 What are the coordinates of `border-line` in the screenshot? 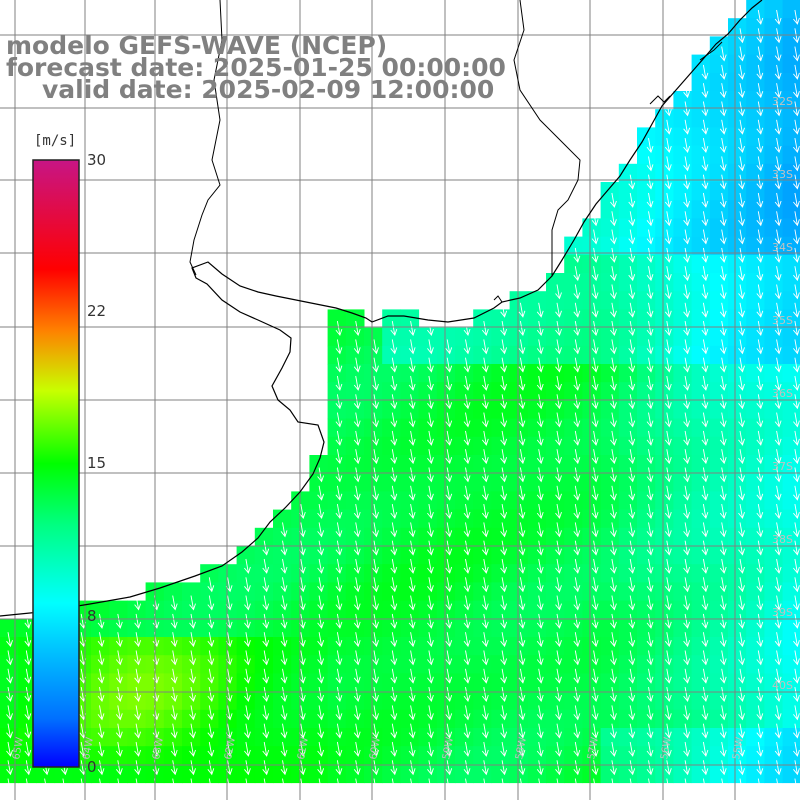 It's located at (498, 299).